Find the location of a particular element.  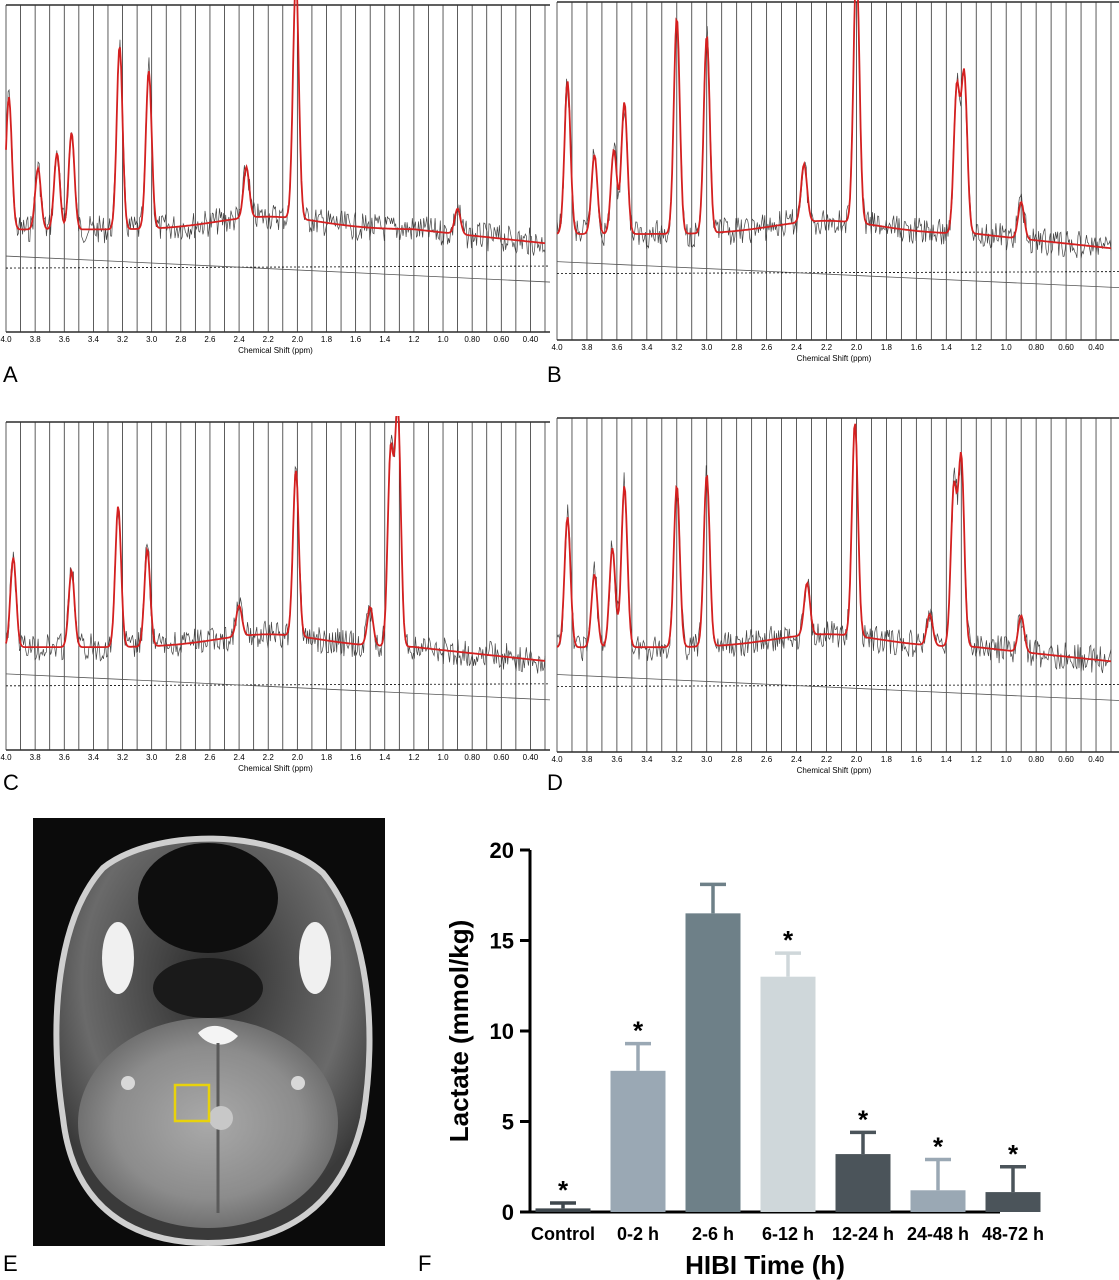

panel-label-b: B is located at coordinates (554, 374).